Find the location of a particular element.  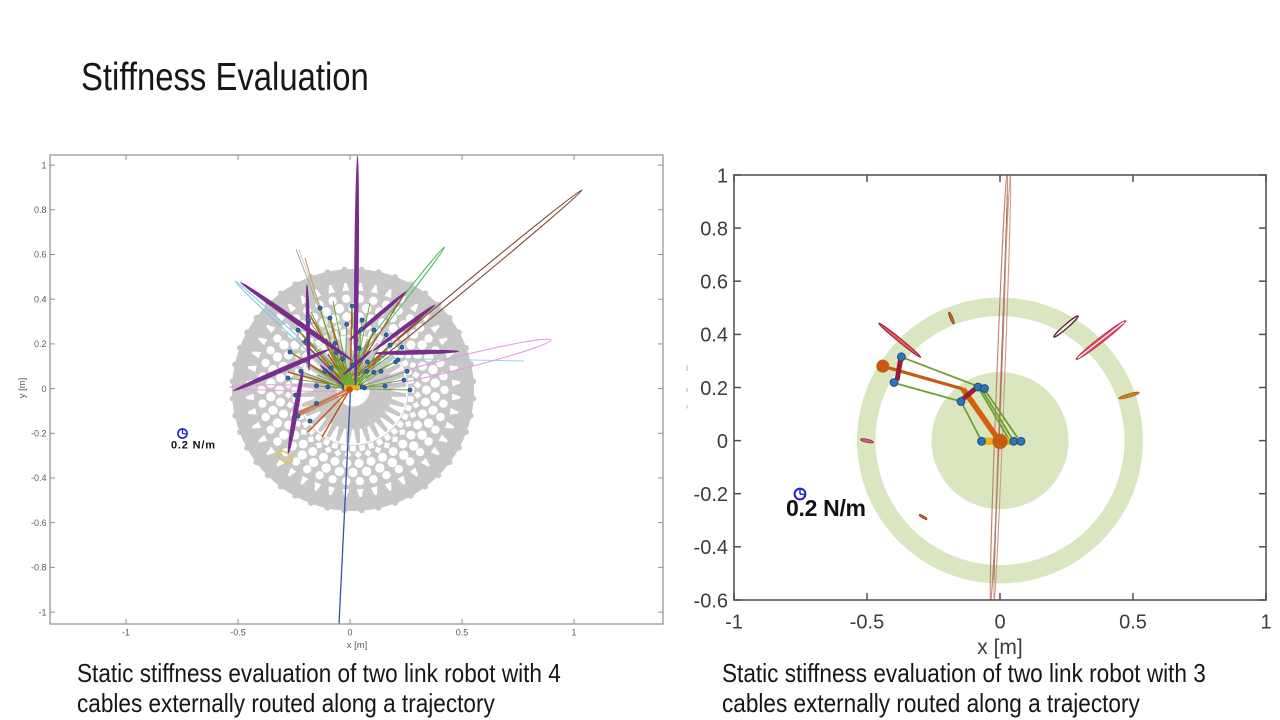

svg-text: y [m] is located at coordinates (22, 388).